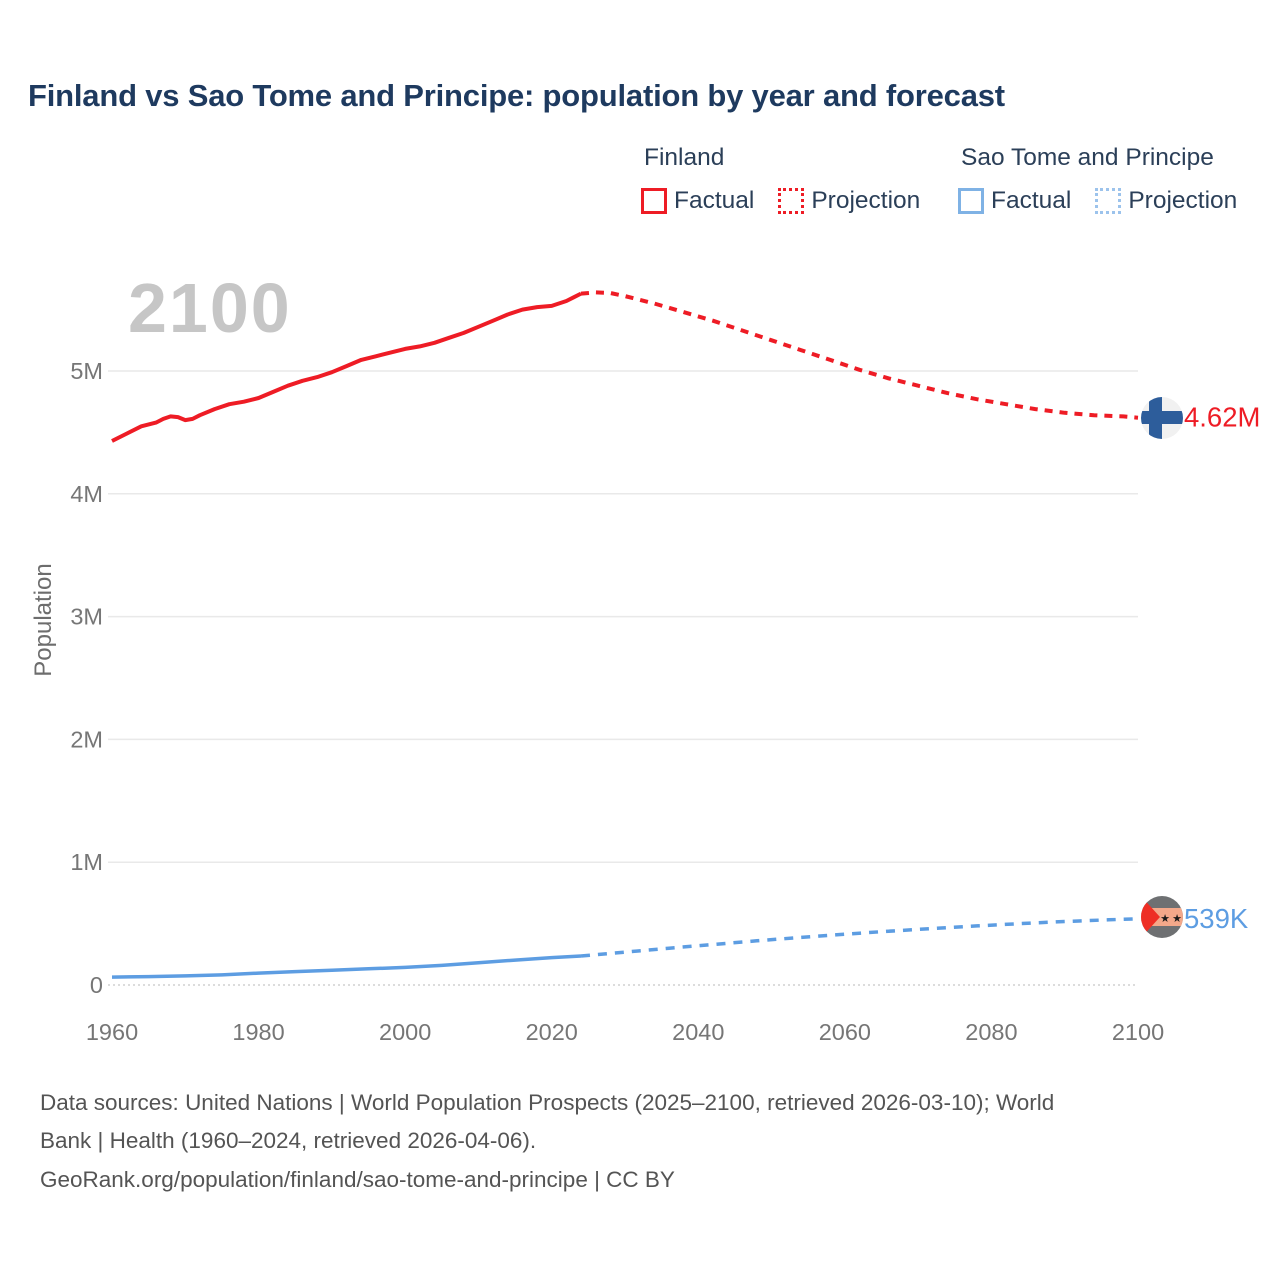  Describe the element at coordinates (1087, 157) in the screenshot. I see `legend-title-sao-tome: Sao Tome and Principe` at that location.